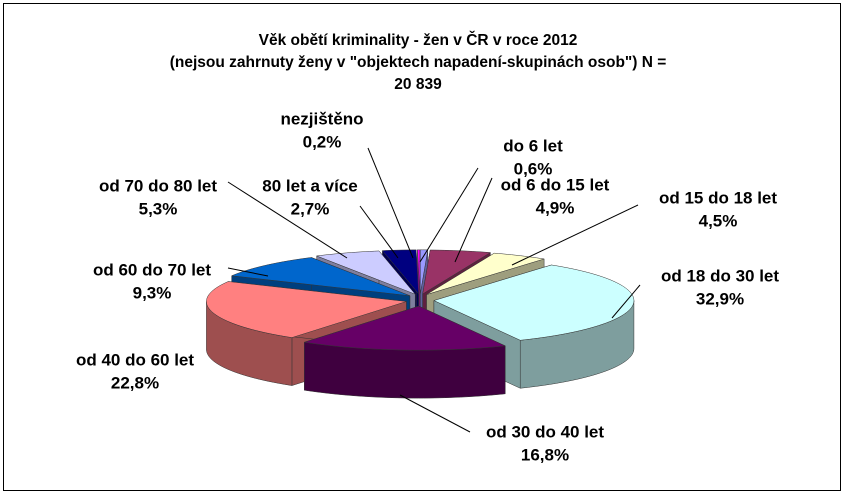 The width and height of the screenshot is (844, 494). I want to click on pie-side, so click(405, 370).